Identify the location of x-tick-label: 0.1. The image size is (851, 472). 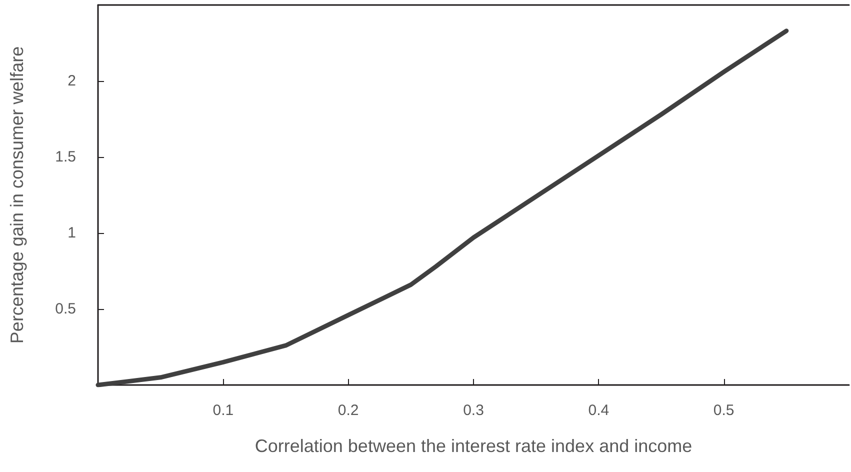
(223, 410).